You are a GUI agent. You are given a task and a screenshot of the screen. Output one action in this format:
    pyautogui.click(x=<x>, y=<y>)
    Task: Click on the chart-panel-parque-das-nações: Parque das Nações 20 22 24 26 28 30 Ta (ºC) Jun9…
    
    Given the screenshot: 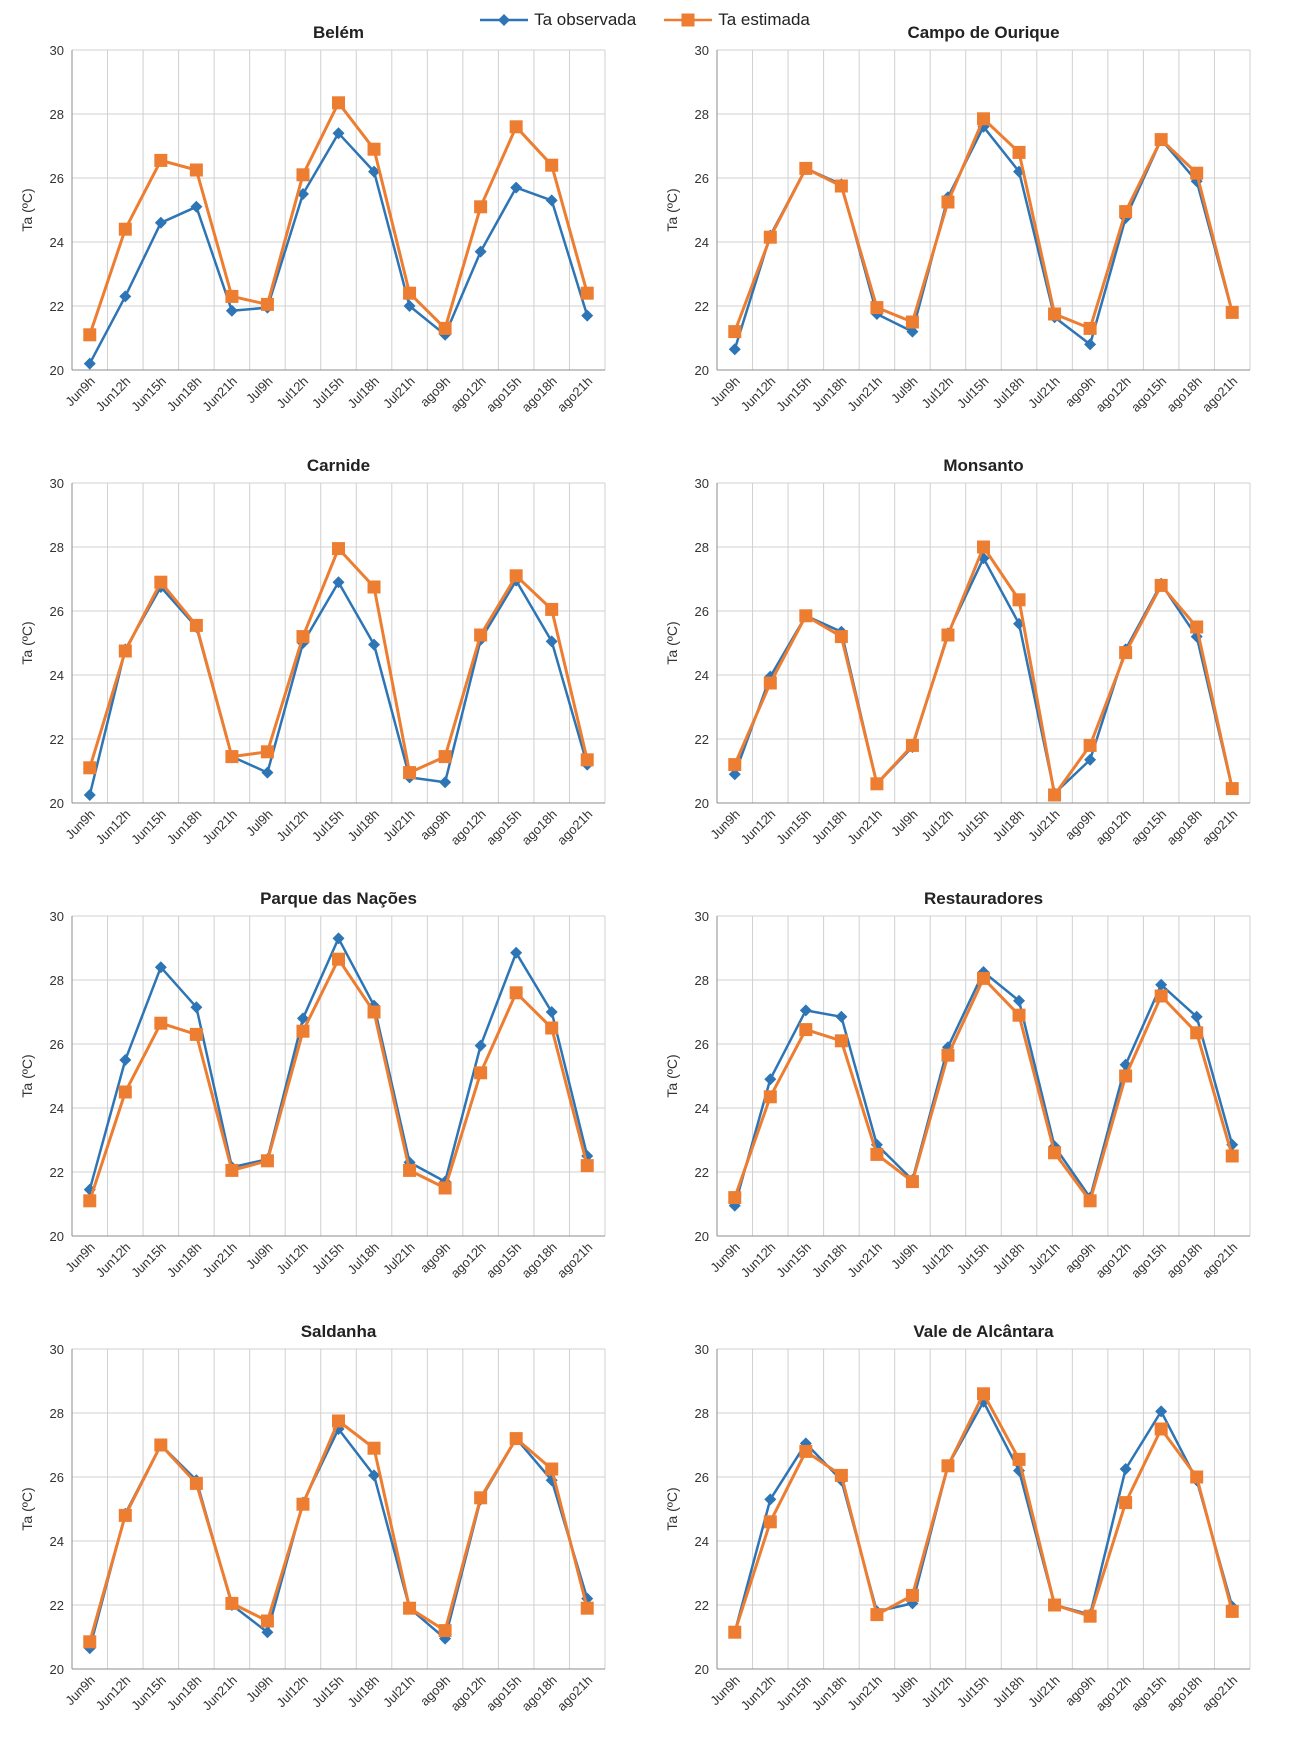 What is the action you would take?
    pyautogui.click(x=322, y=1081)
    